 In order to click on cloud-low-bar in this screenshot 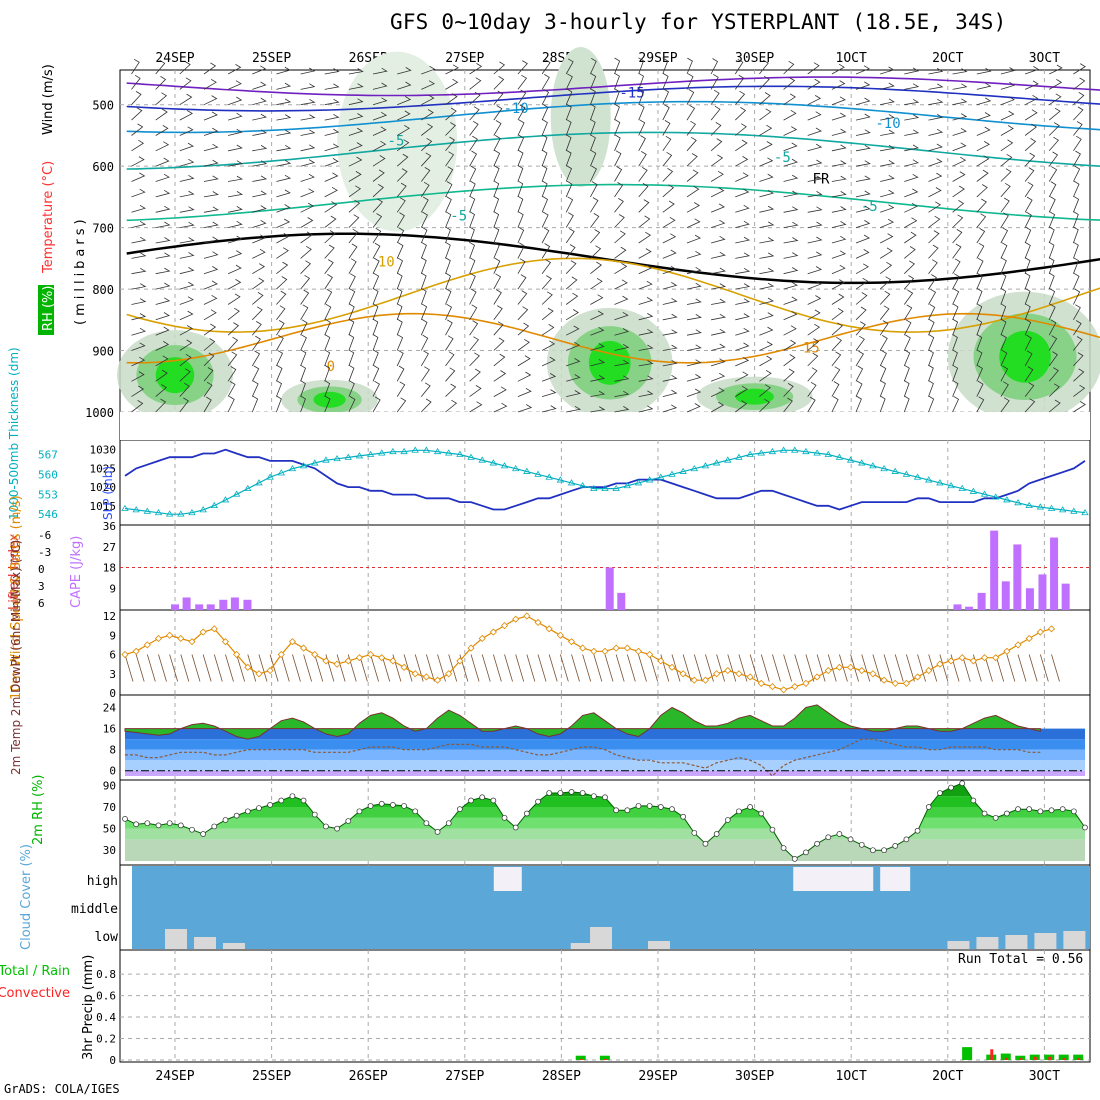, I will do `click(204, 943)`.